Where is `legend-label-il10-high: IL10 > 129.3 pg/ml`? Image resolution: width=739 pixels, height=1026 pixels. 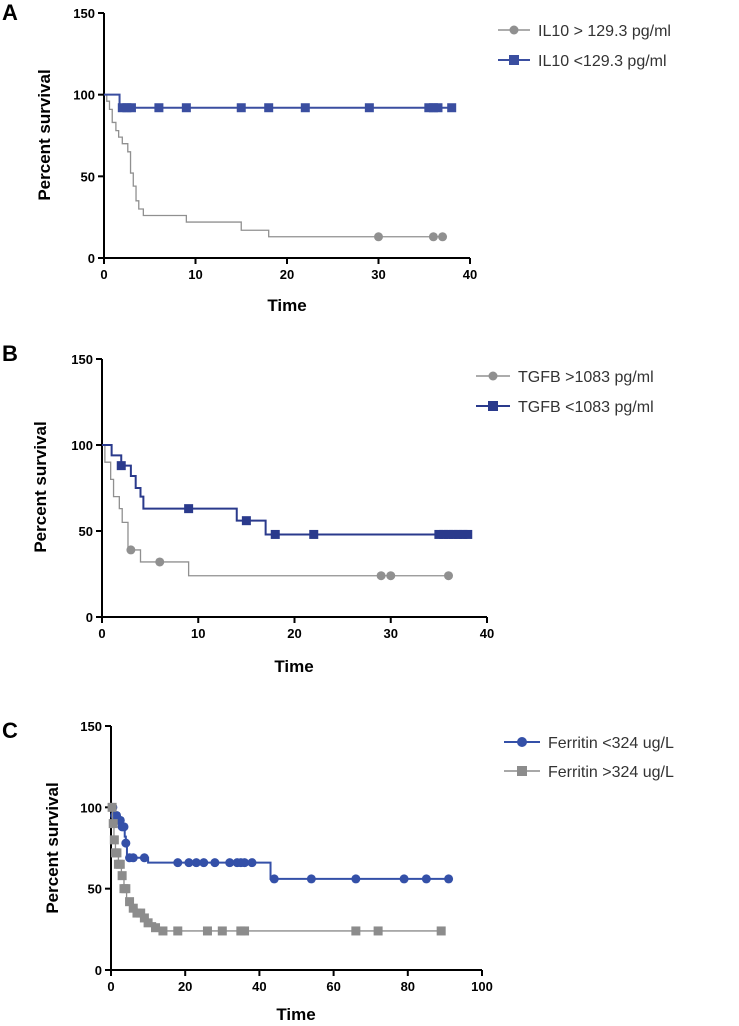 legend-label-il10-high: IL10 > 129.3 pg/ml is located at coordinates (604, 31).